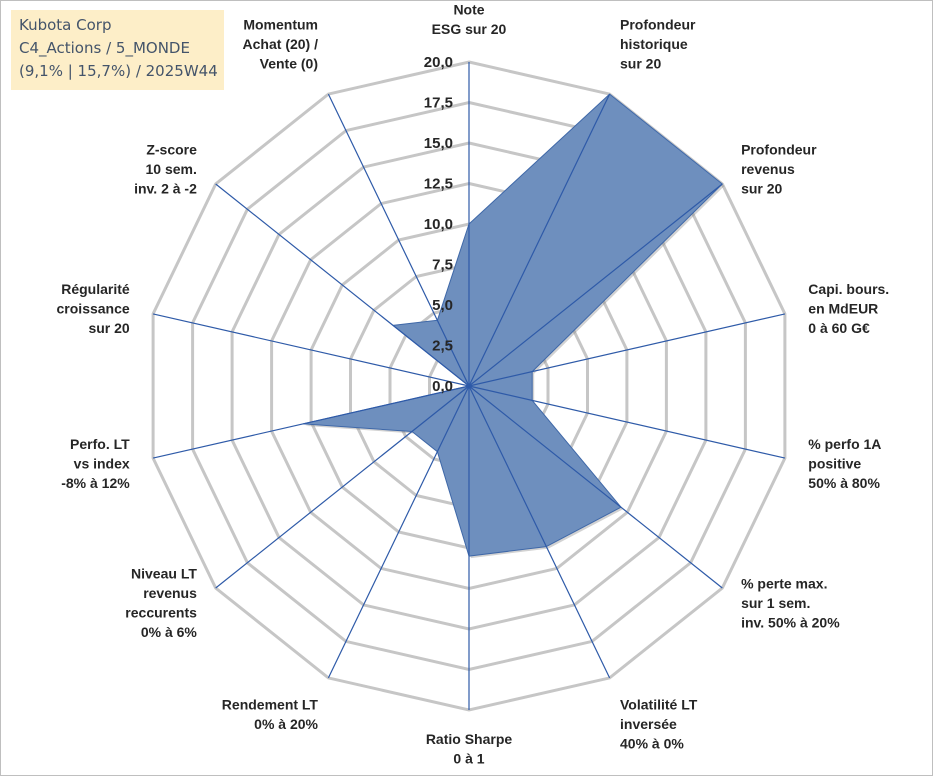 This screenshot has width=933, height=776. Describe the element at coordinates (652, 744) in the screenshot. I see `axis-label-line: 40% à 0%` at that location.